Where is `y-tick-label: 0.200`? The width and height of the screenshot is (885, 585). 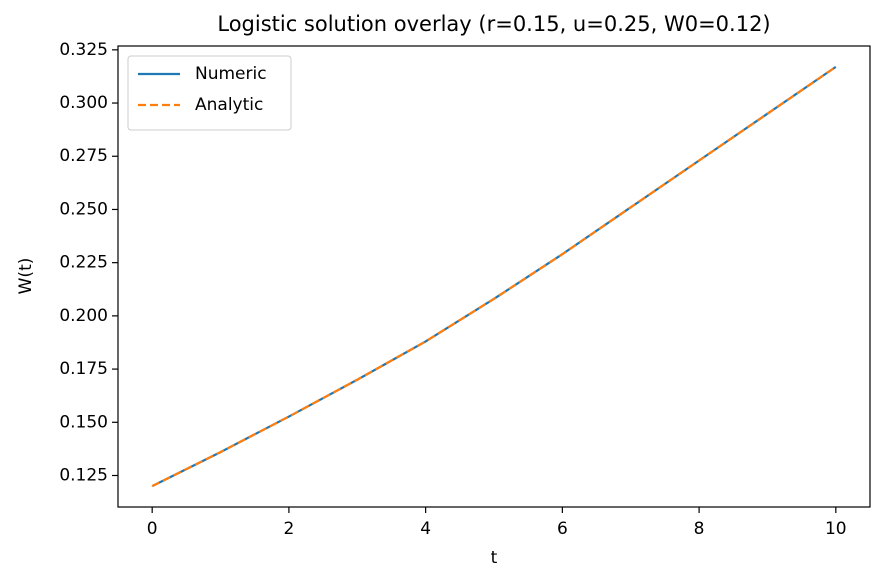
y-tick-label: 0.200 is located at coordinates (83, 316).